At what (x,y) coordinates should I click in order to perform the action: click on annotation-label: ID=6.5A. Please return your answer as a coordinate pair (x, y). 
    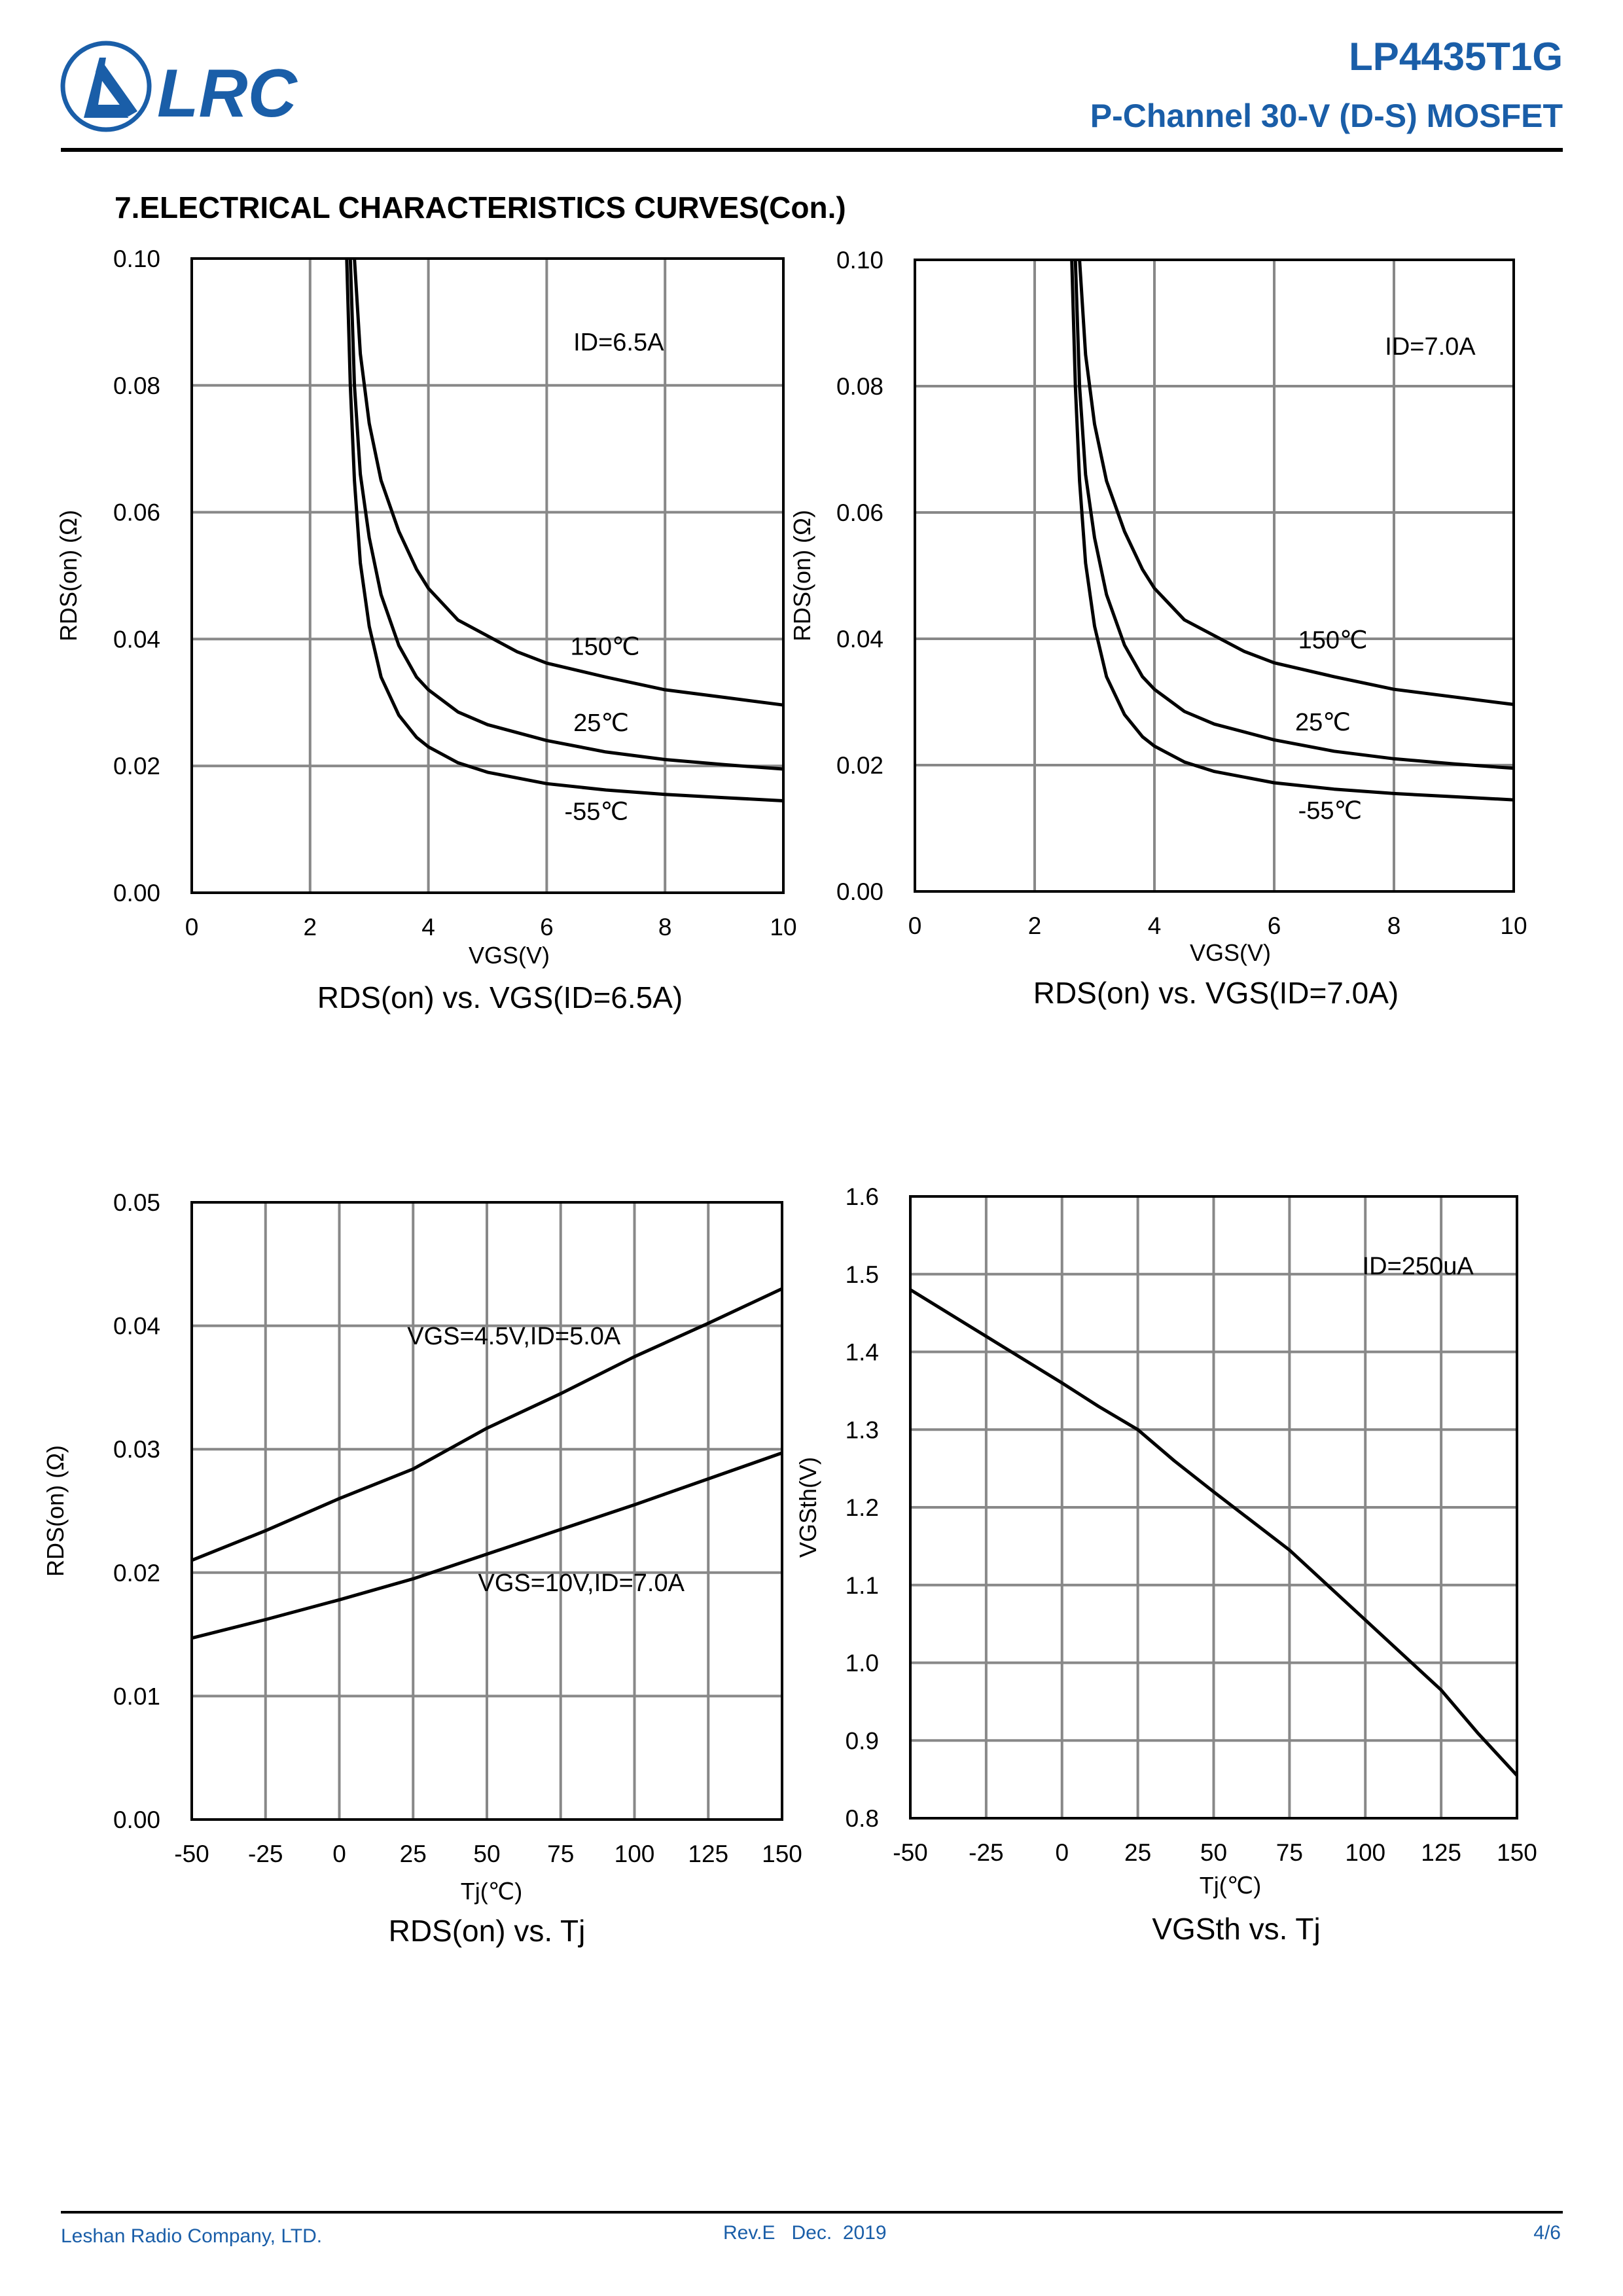
    Looking at the image, I should click on (618, 343).